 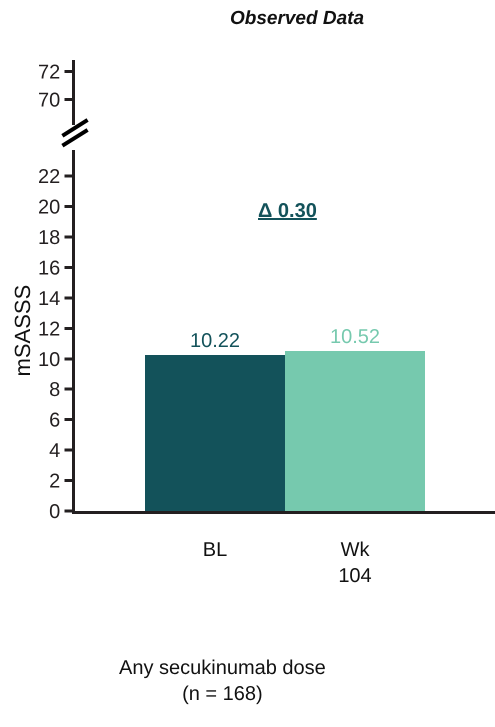 I want to click on annotation: Δ 0.30, so click(x=287, y=211).